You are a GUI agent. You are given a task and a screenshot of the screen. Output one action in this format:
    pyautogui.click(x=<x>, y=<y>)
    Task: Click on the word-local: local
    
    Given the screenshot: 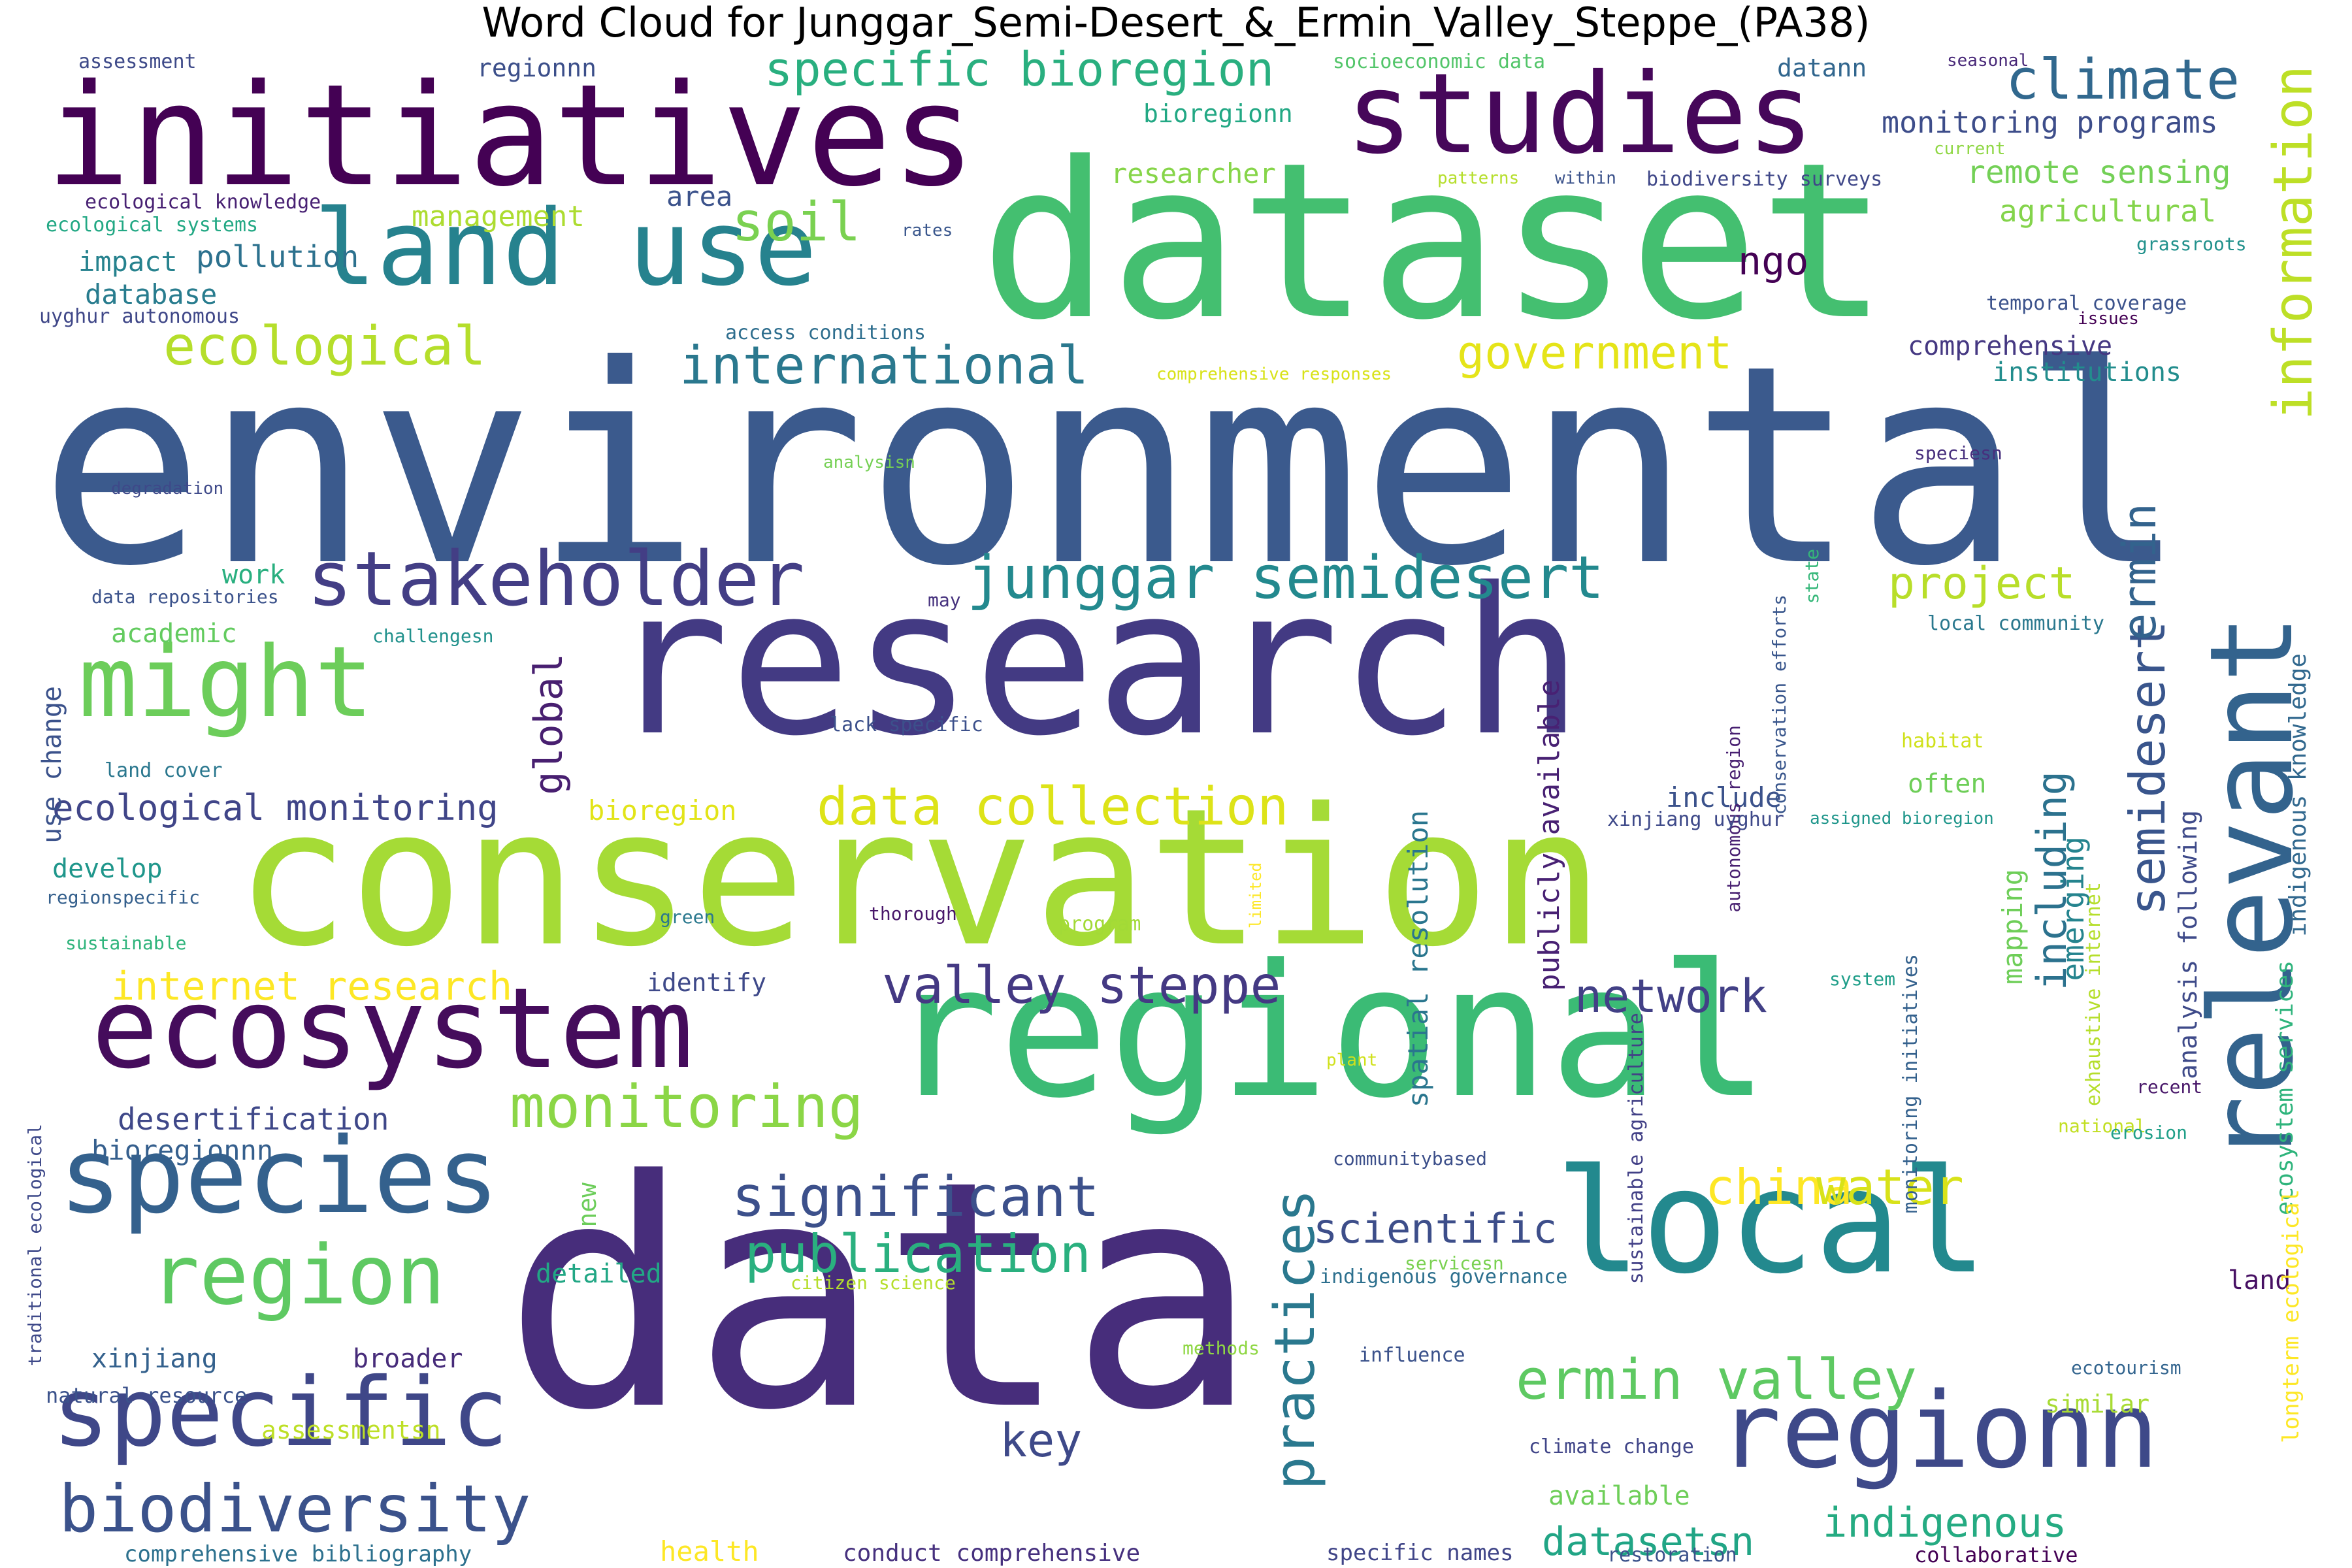 What is the action you would take?
    pyautogui.click(x=1771, y=1221)
    